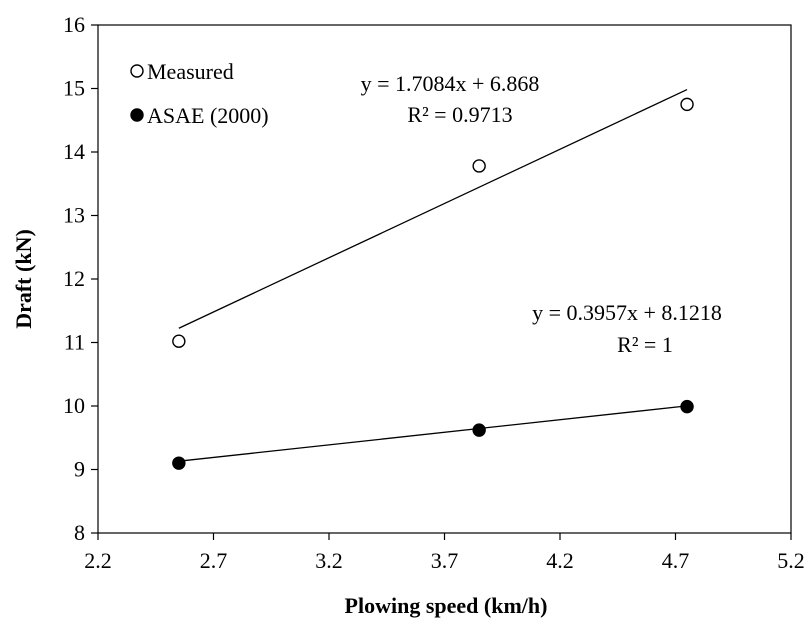 This screenshot has width=810, height=618. Describe the element at coordinates (560, 560) in the screenshot. I see `x-tick-label: 4.2` at that location.